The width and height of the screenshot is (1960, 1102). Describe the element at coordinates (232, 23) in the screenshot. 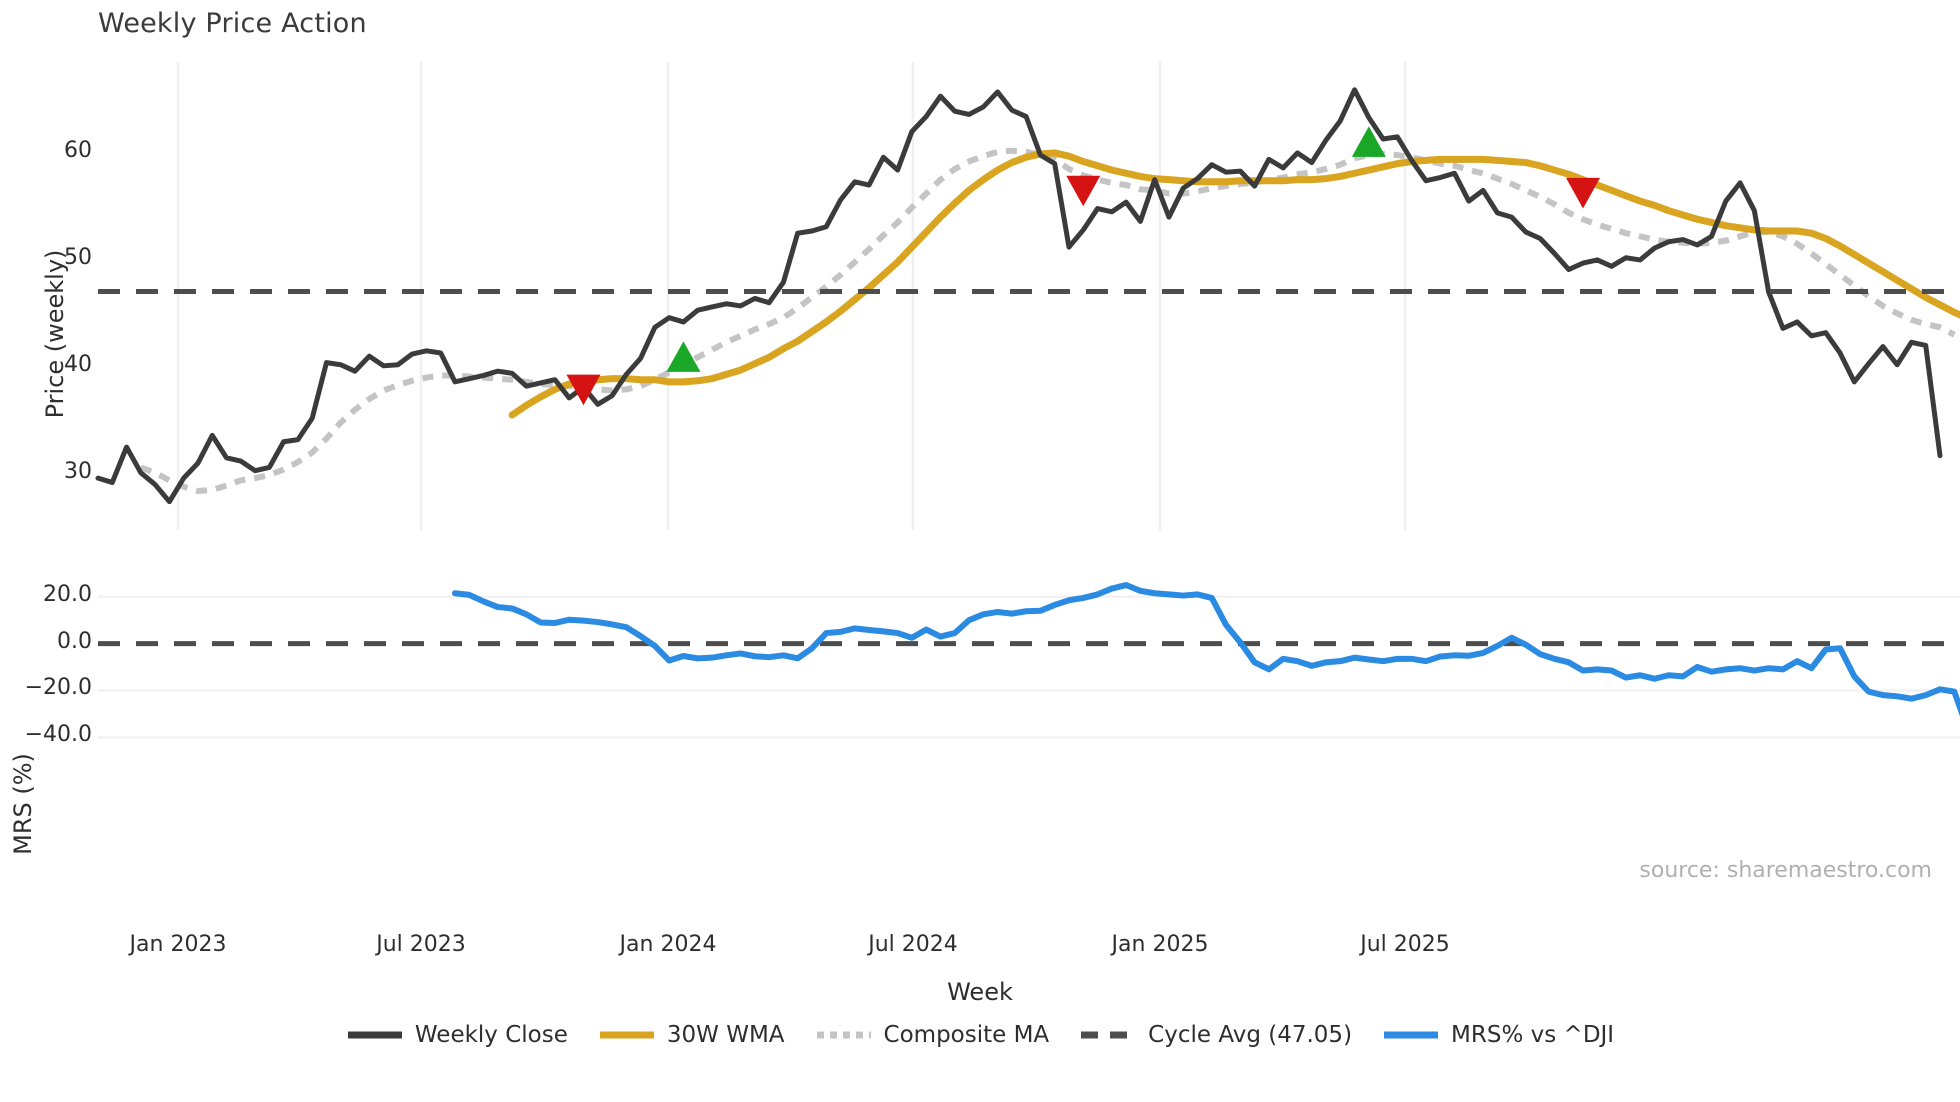

I see `chart-title: Weekly Price Action` at that location.